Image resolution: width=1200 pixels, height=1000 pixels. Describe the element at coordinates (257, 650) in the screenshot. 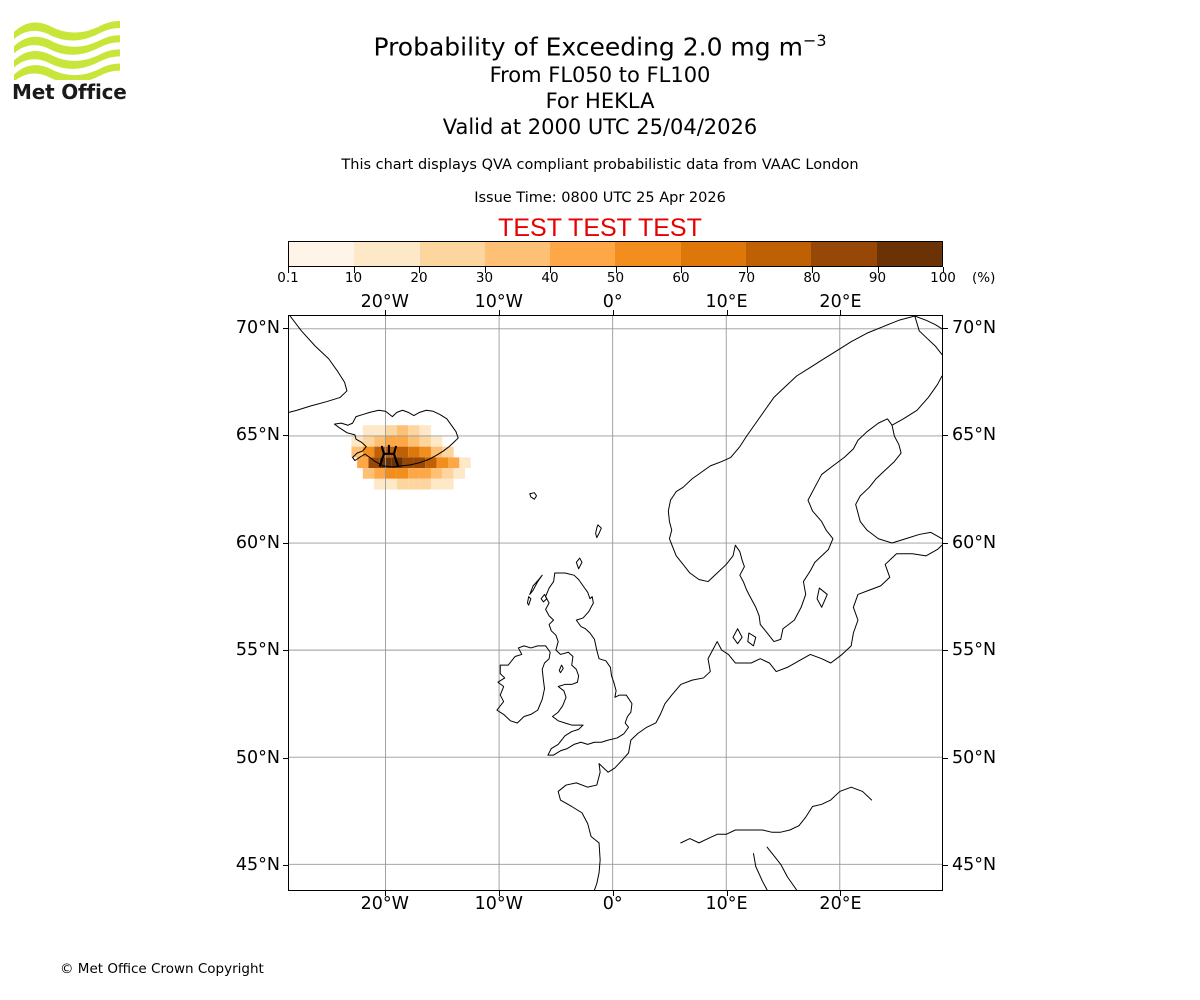

I see `lat-label-left: 55°N` at that location.